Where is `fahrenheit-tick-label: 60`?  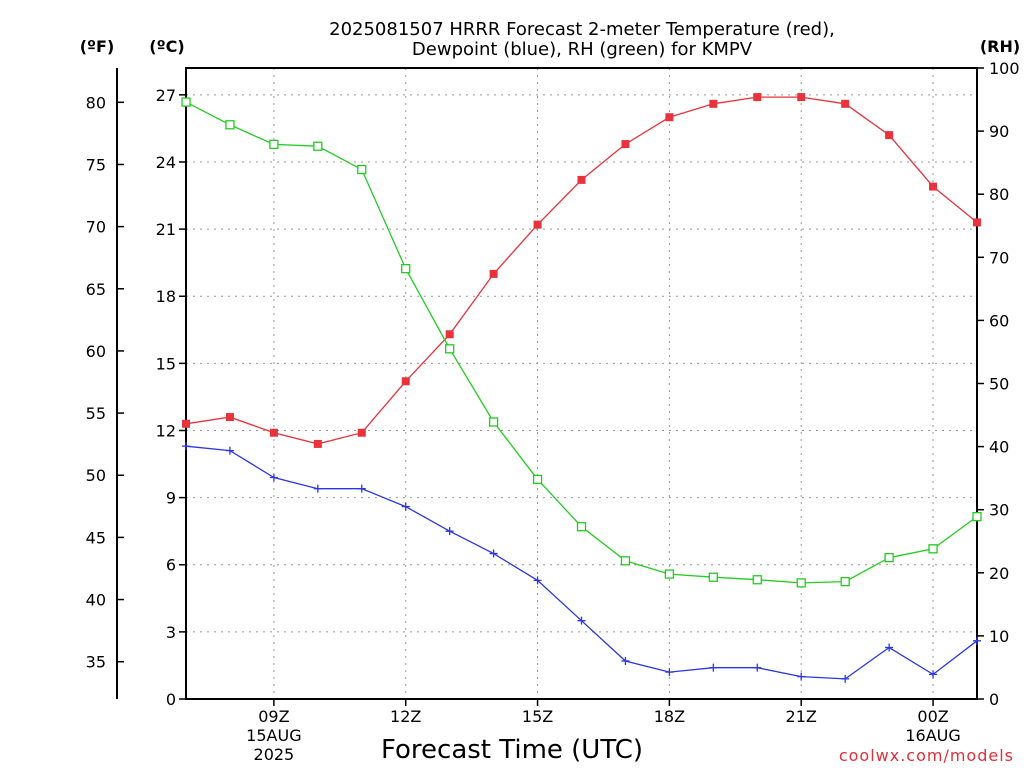 fahrenheit-tick-label: 60 is located at coordinates (96, 351).